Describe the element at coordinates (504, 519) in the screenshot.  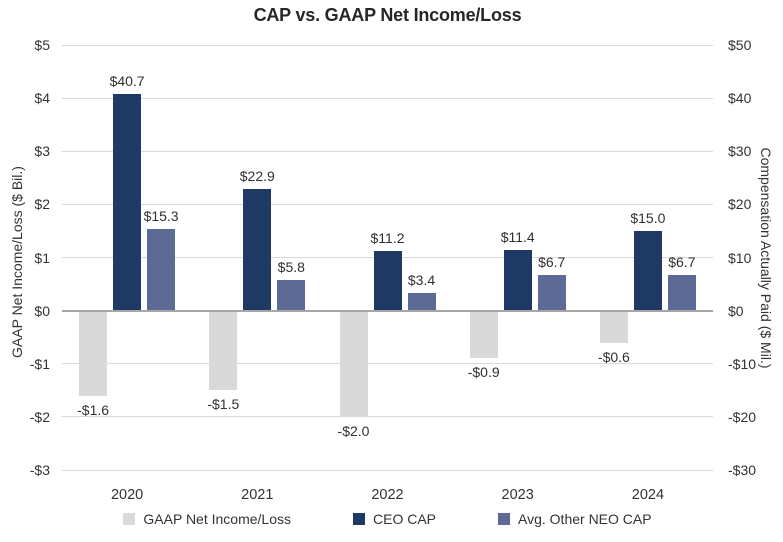
I see `legend-swatch-avg-other-neo-cap` at that location.